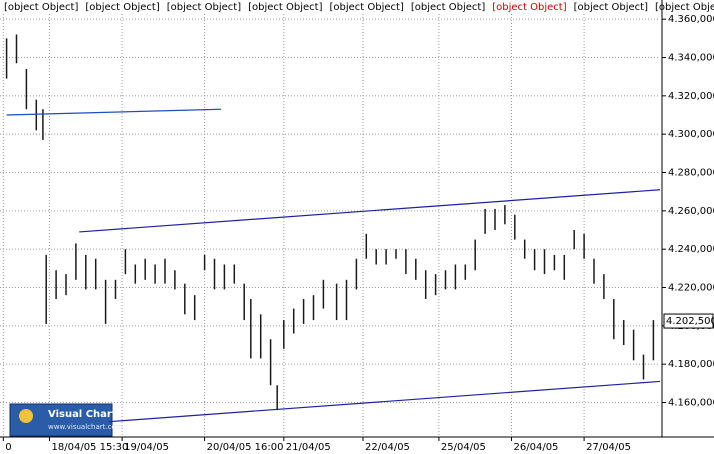  I want to click on y-tick-label: 4.160,000, so click(691, 403).